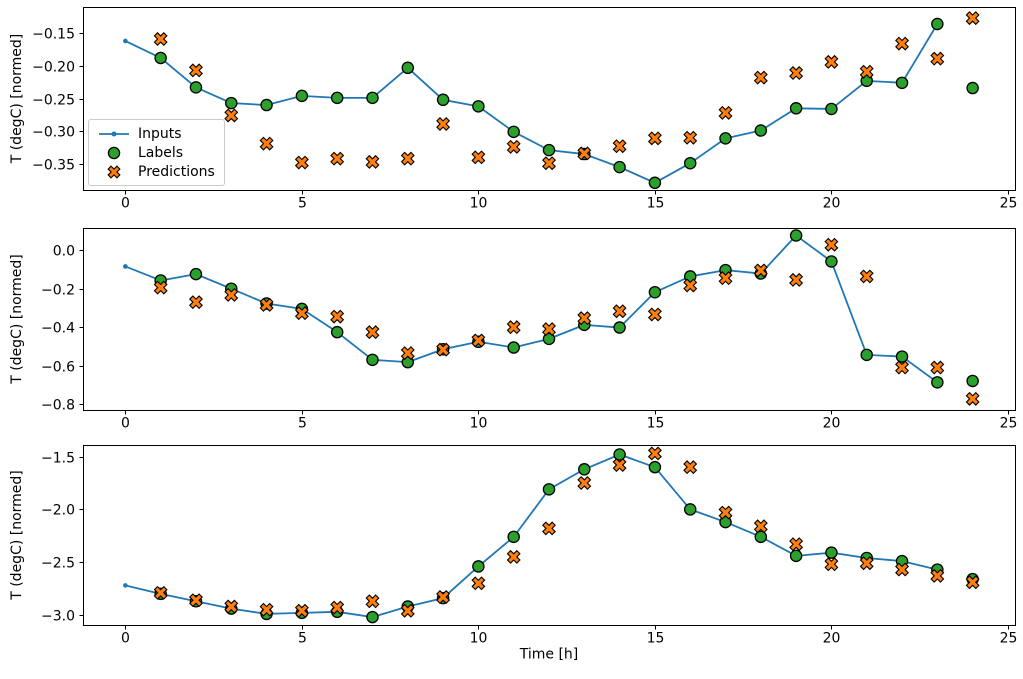  I want to click on y-axis-label: T (degC) [normed], so click(17, 99).